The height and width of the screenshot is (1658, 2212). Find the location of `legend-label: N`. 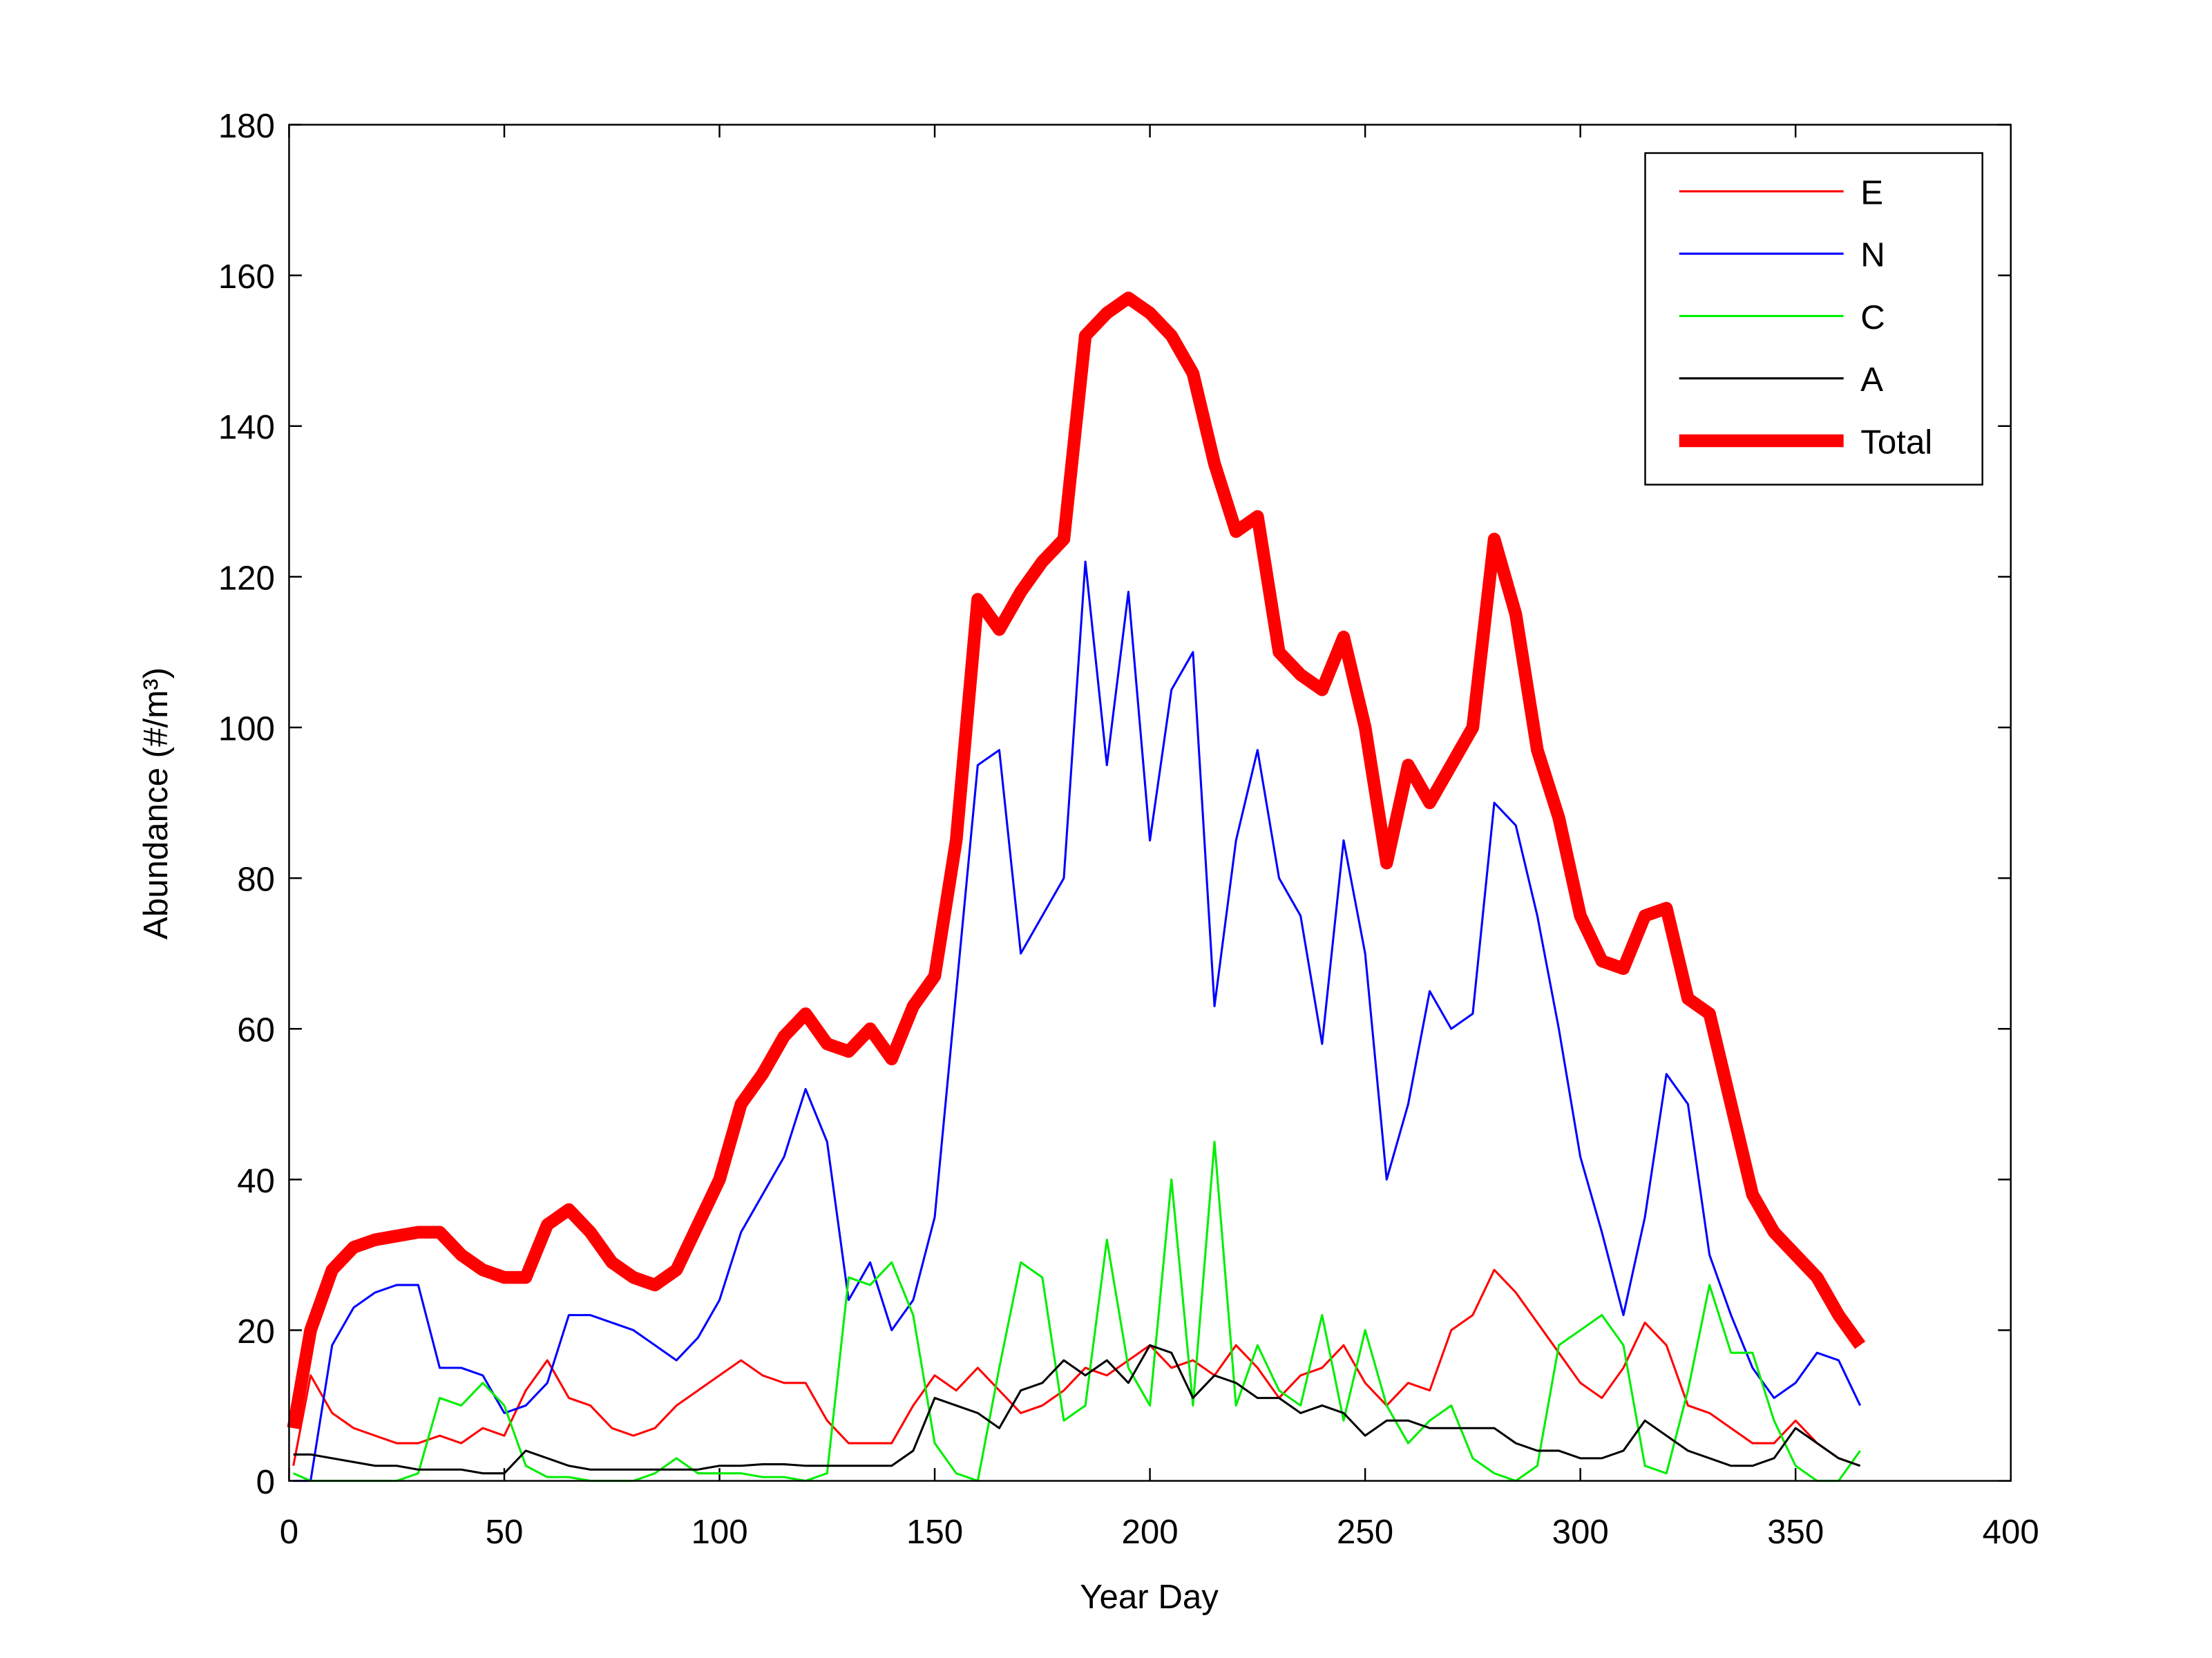

legend-label: N is located at coordinates (1872, 255).